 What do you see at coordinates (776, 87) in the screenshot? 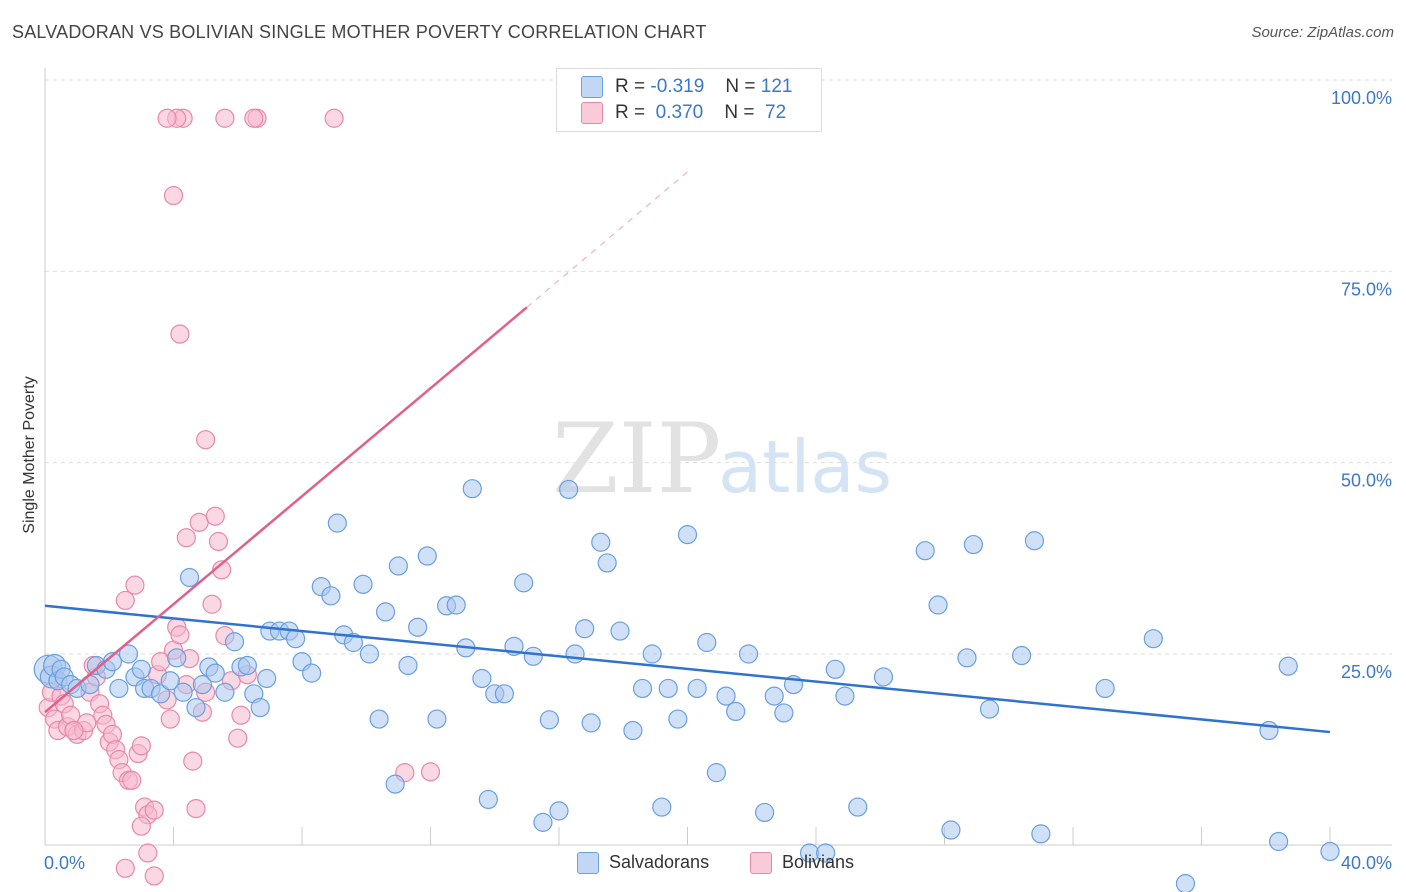
I see `legend-n-value: 121` at bounding box center [776, 87].